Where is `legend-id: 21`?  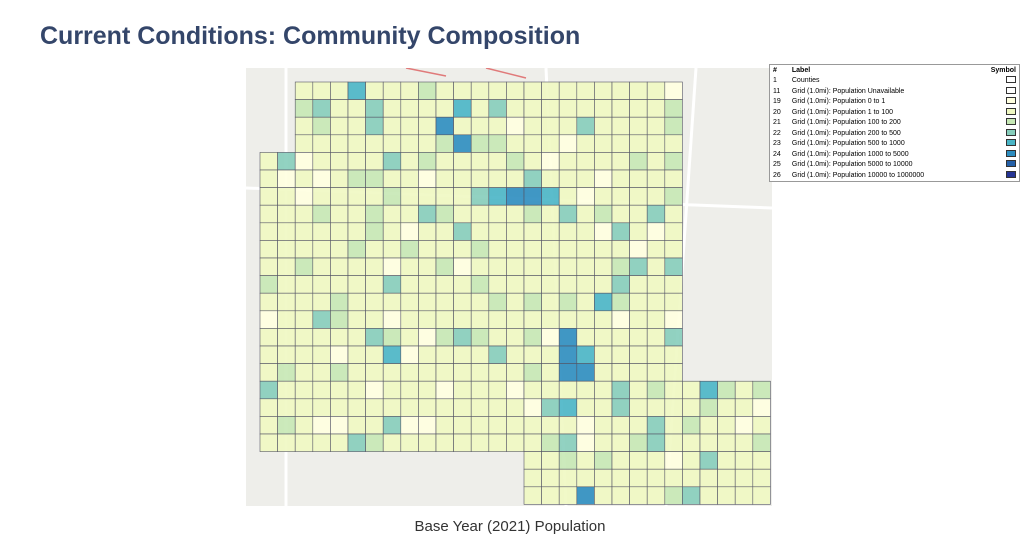 legend-id: 21 is located at coordinates (777, 123).